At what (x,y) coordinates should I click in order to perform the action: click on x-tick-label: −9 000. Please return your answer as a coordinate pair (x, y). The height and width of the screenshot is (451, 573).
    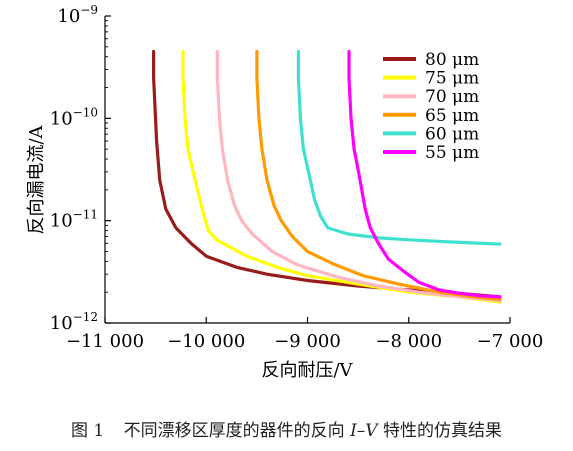
    Looking at the image, I should click on (307, 341).